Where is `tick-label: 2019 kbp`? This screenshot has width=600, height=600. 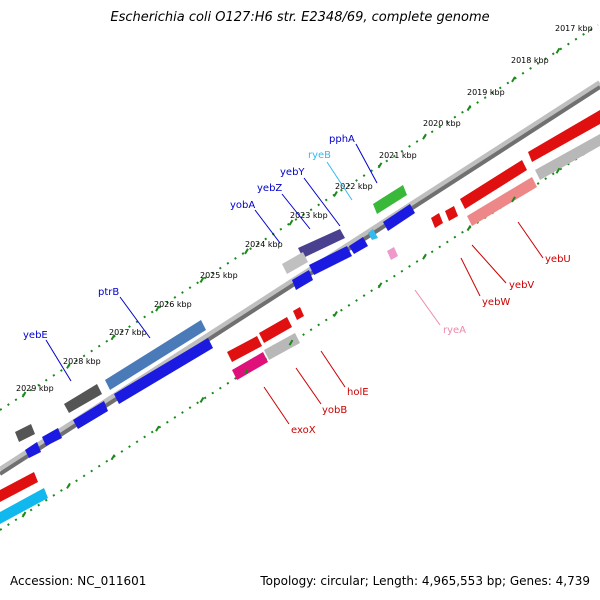
tick-label: 2019 kbp is located at coordinates (486, 92).